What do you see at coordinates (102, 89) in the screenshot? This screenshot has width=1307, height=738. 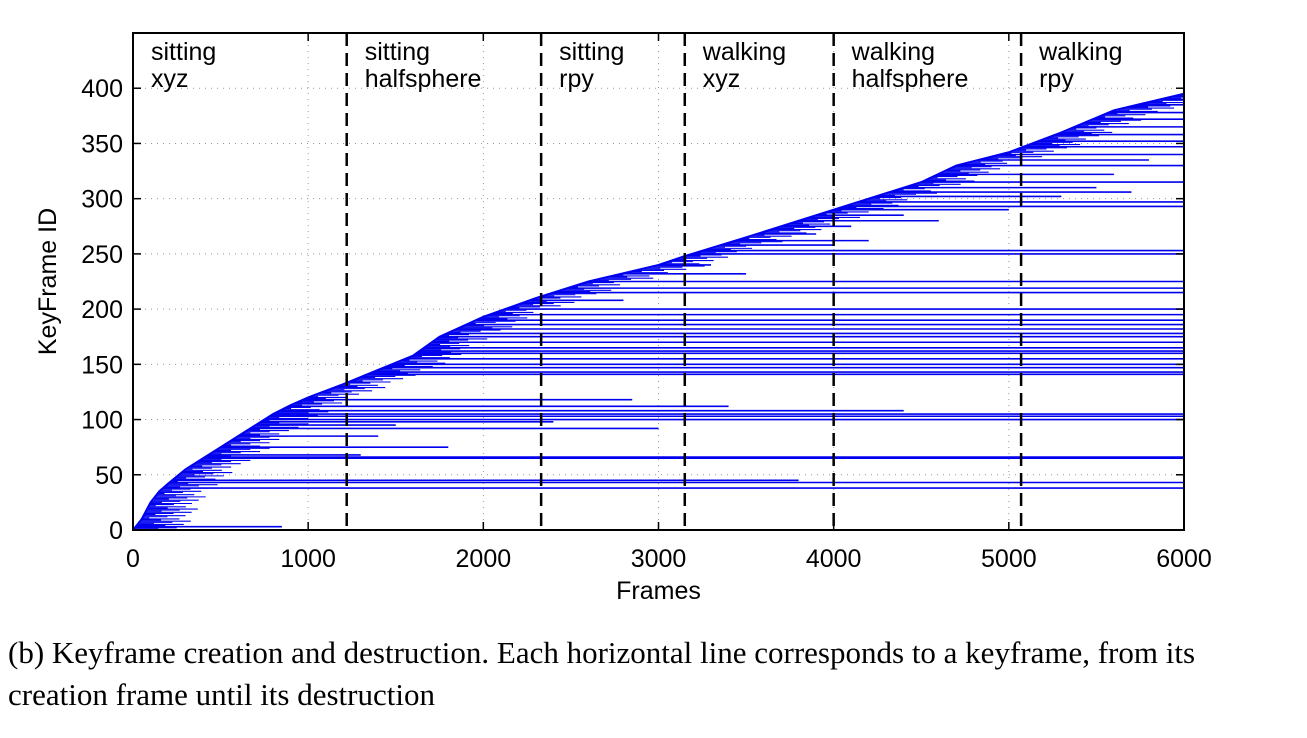 I see `y-tick-label: 400` at bounding box center [102, 89].